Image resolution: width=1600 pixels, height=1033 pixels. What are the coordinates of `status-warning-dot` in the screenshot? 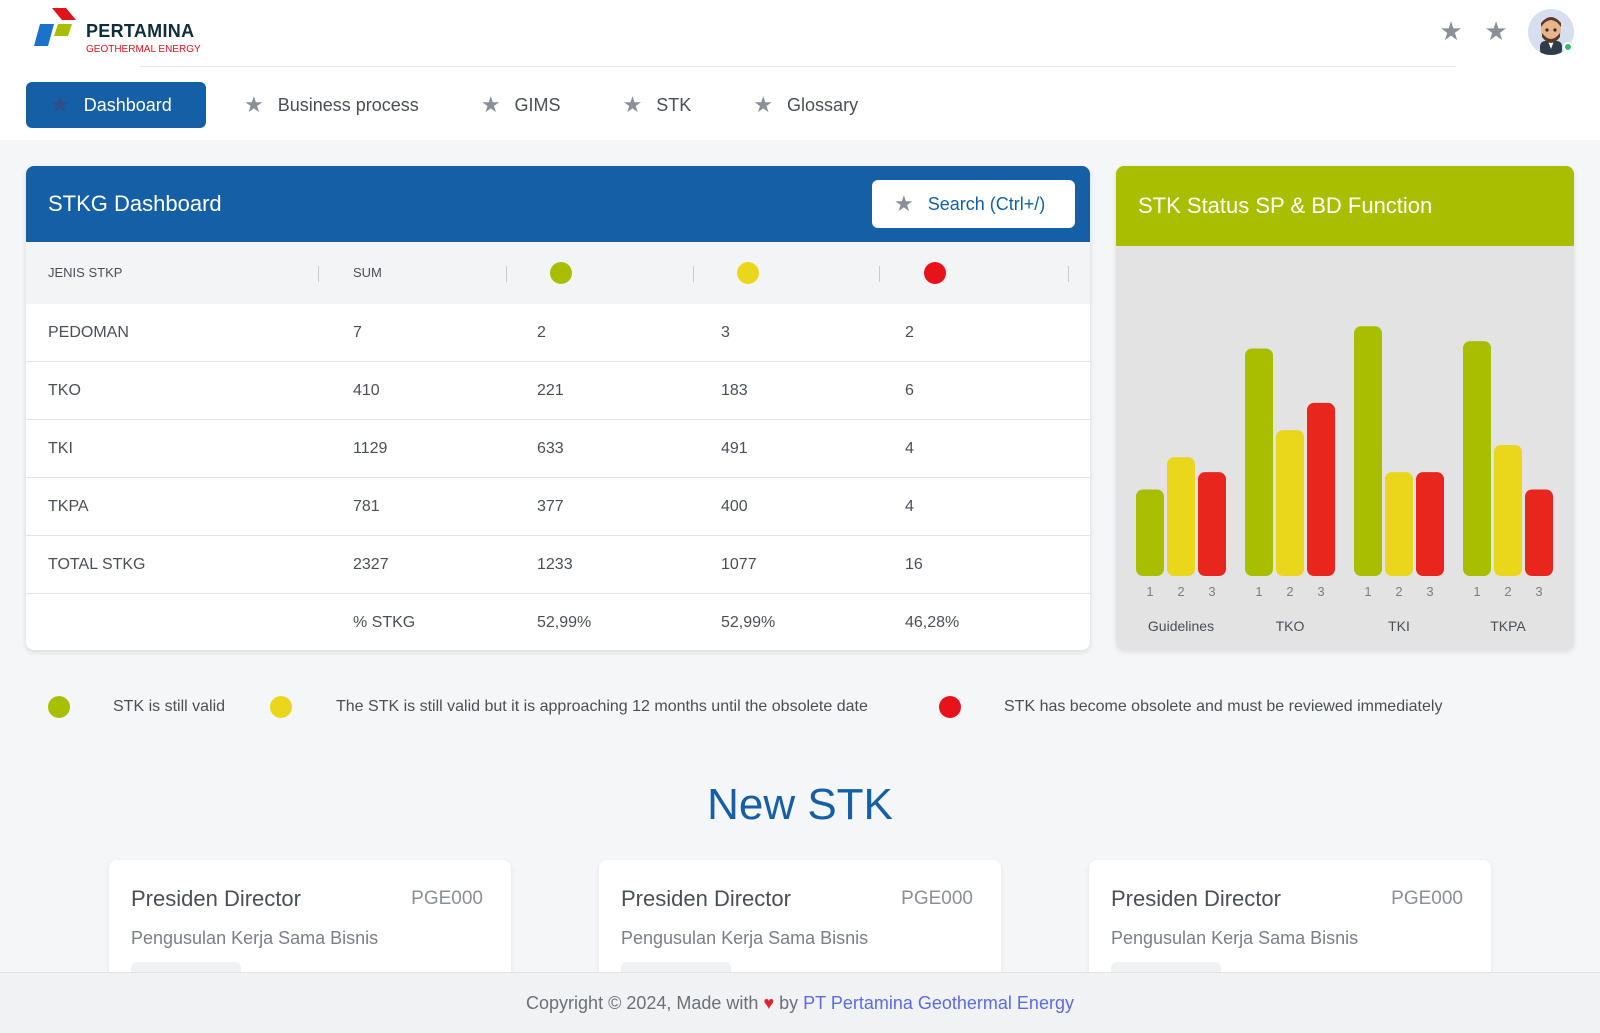 It's located at (748, 273).